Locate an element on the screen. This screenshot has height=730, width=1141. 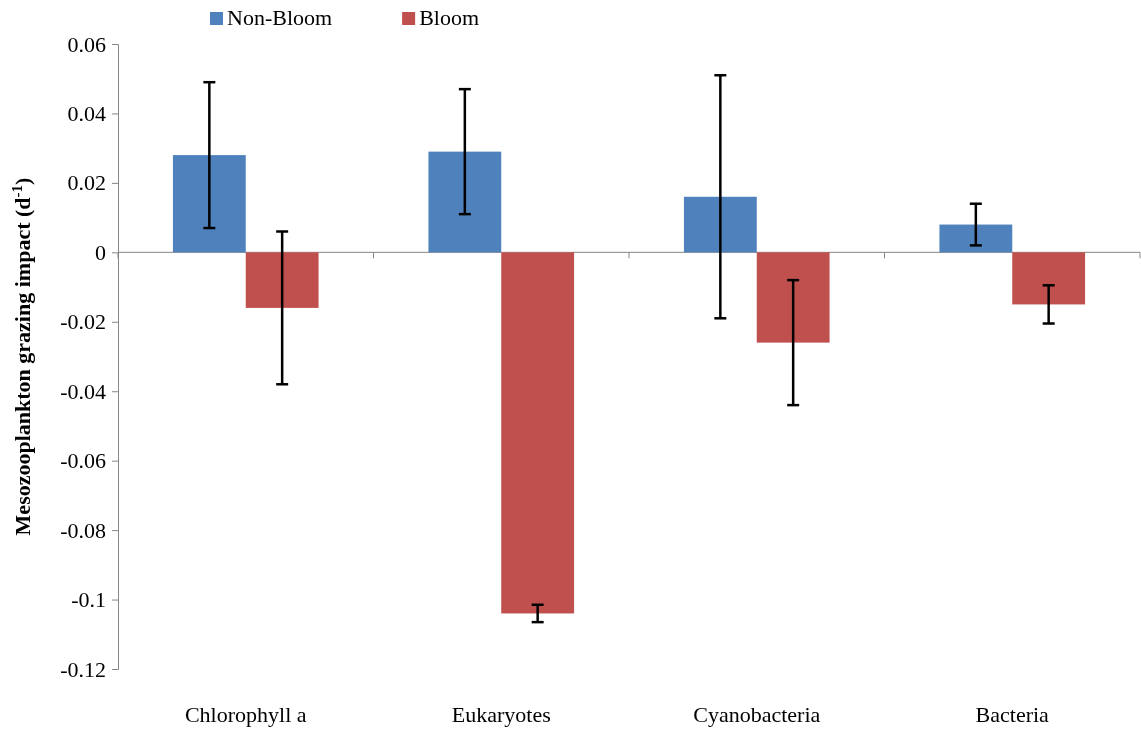
x-tick-label: Eukaryotes is located at coordinates (501, 714).